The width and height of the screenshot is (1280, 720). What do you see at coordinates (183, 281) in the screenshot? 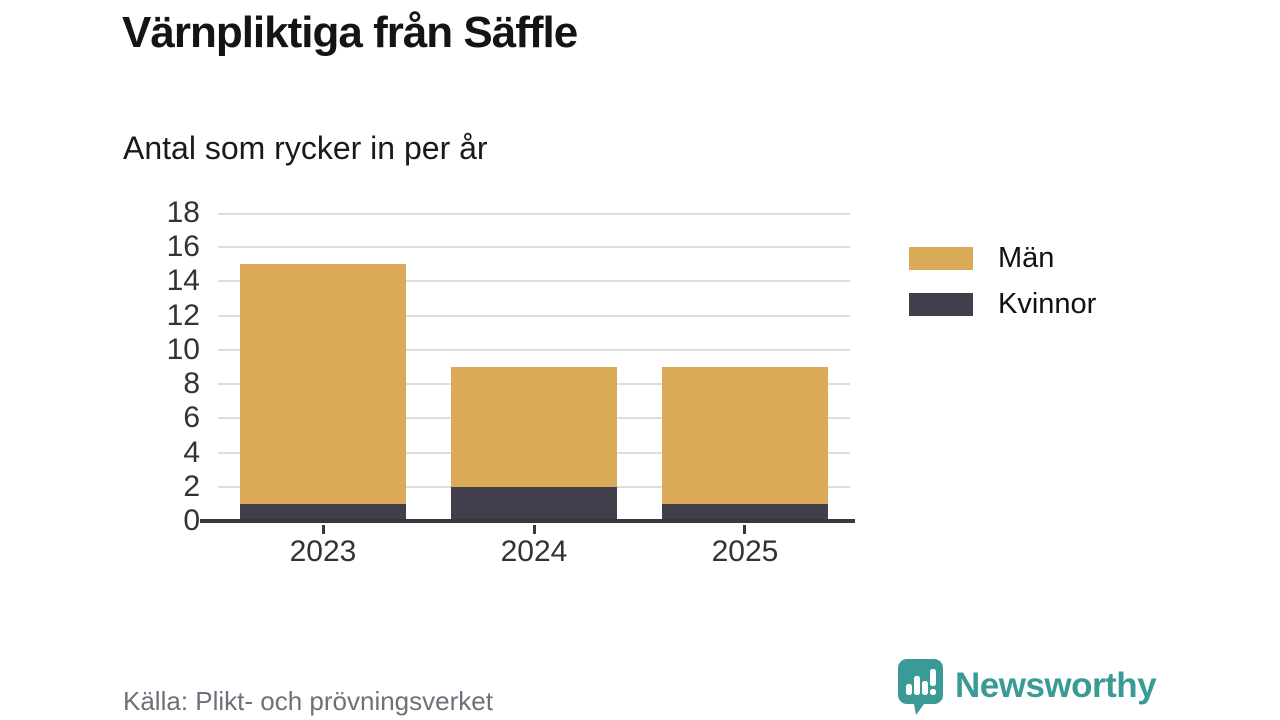
I see `y-axis-tick-label-14: 14` at bounding box center [183, 281].